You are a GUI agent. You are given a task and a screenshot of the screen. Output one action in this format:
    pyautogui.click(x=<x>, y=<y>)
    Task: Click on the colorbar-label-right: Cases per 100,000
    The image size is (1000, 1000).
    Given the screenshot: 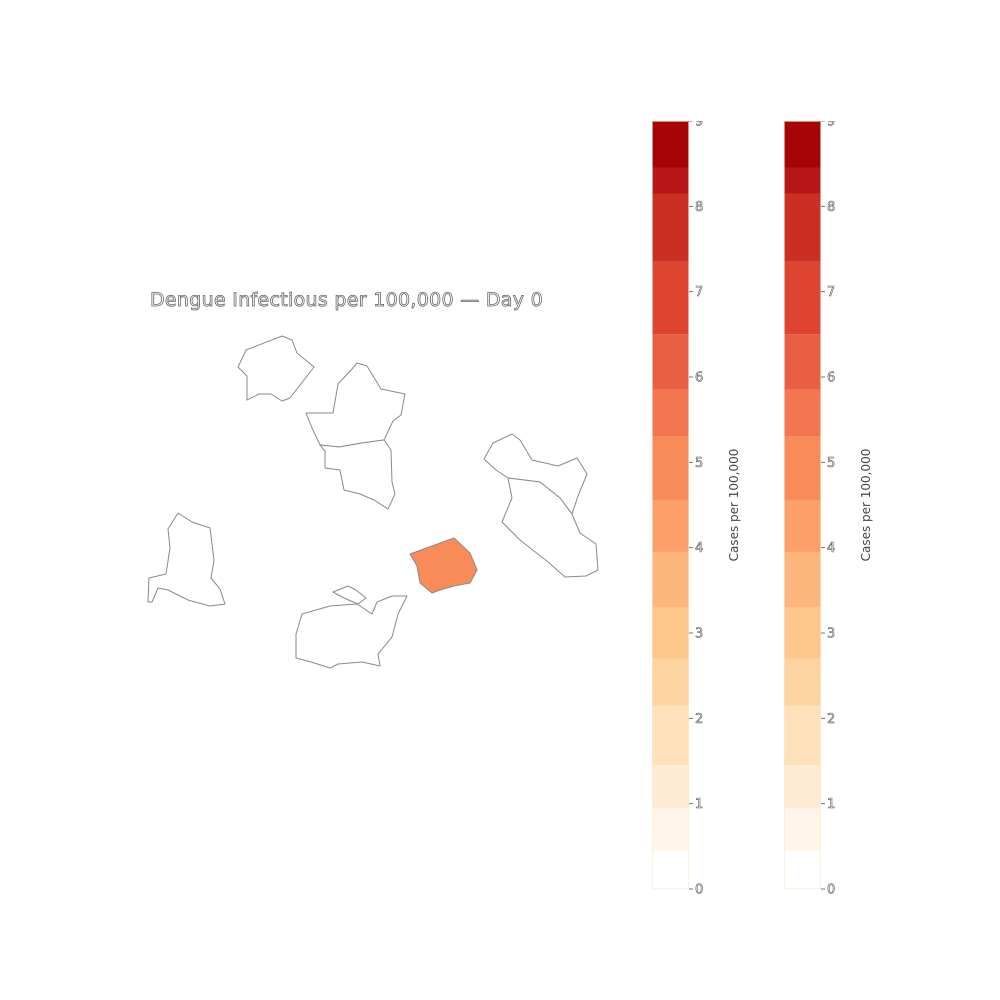 What is the action you would take?
    pyautogui.click(x=866, y=505)
    